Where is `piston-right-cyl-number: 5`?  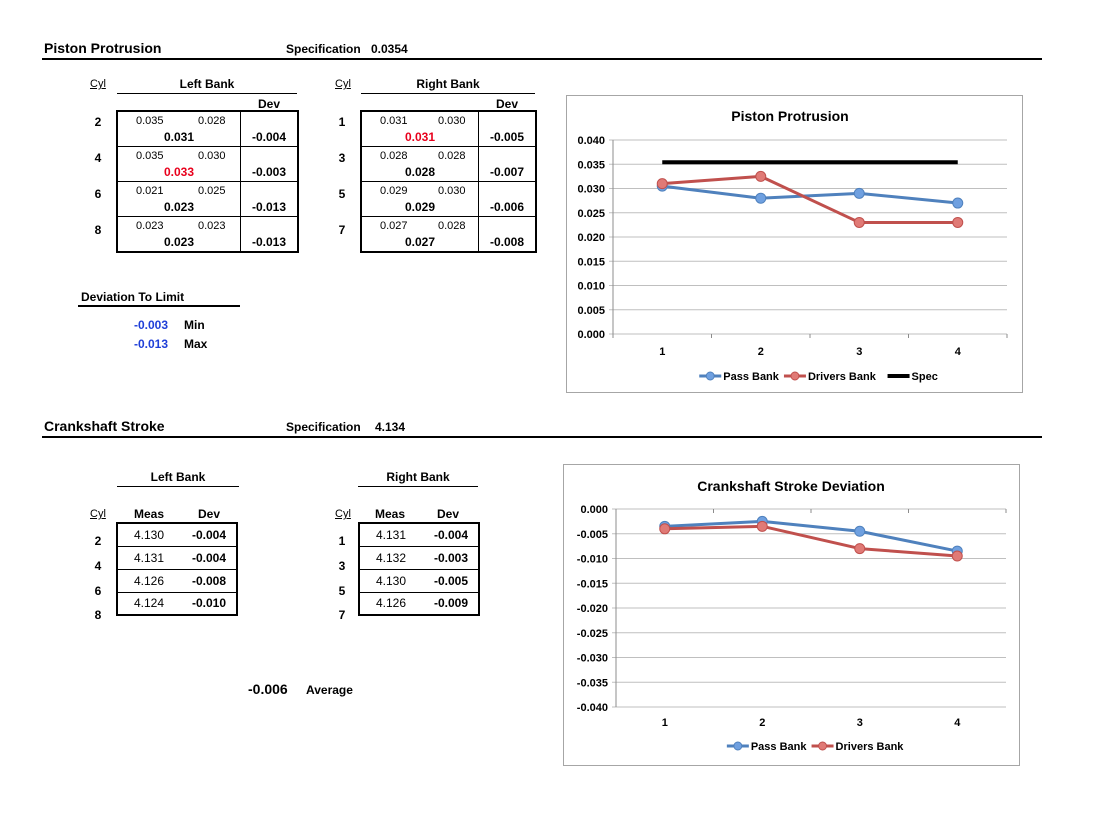
piston-right-cyl-number: 5 is located at coordinates (342, 194).